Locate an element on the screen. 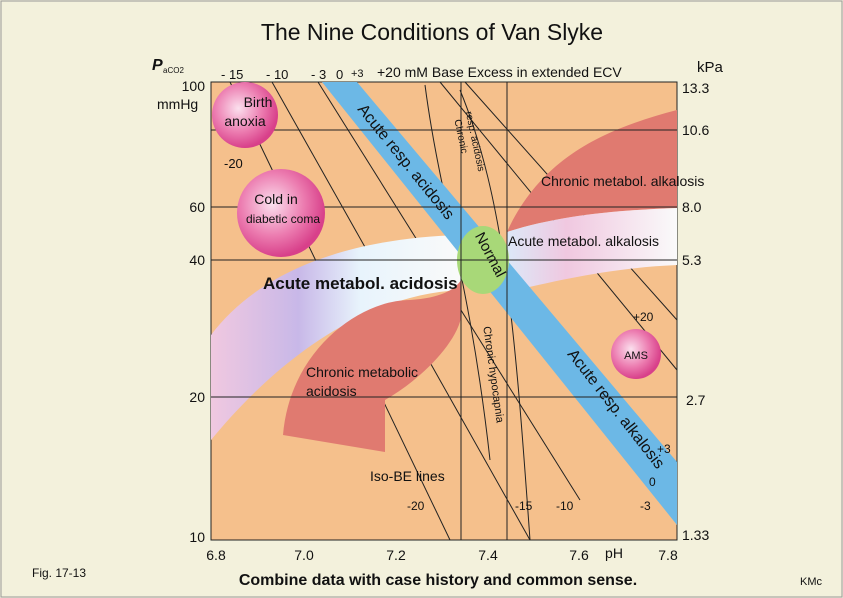 The height and width of the screenshot is (598, 843). top-tick-label: - 10 is located at coordinates (277, 74).